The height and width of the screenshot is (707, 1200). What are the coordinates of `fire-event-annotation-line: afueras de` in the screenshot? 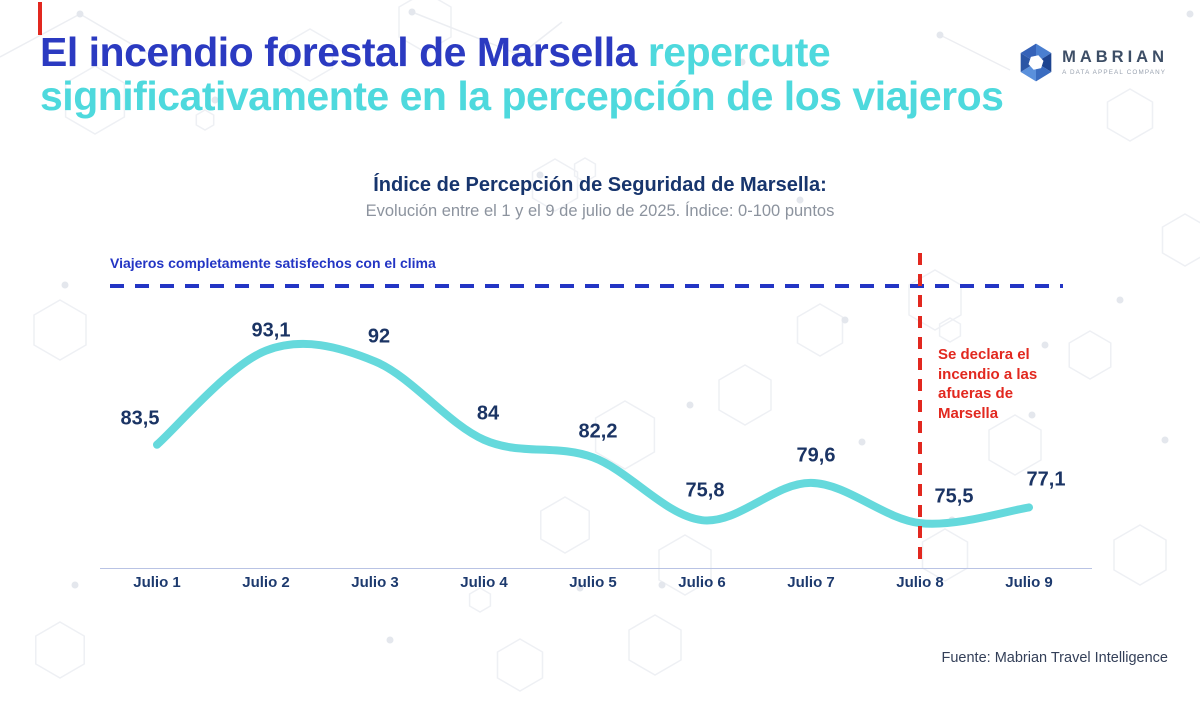 It's located at (976, 393).